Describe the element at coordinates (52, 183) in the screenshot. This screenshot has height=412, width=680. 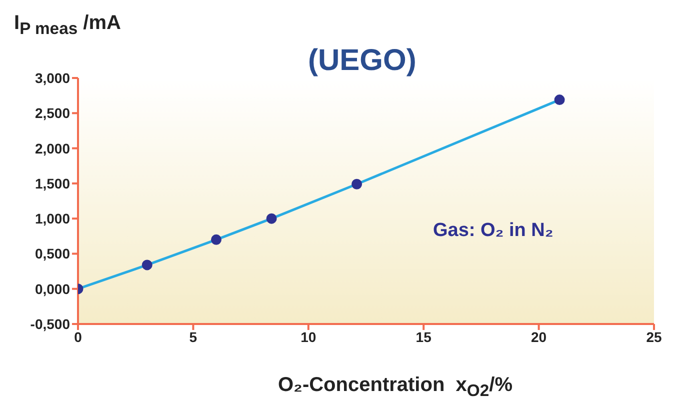
I see `y-tick-label: 1,500` at that location.